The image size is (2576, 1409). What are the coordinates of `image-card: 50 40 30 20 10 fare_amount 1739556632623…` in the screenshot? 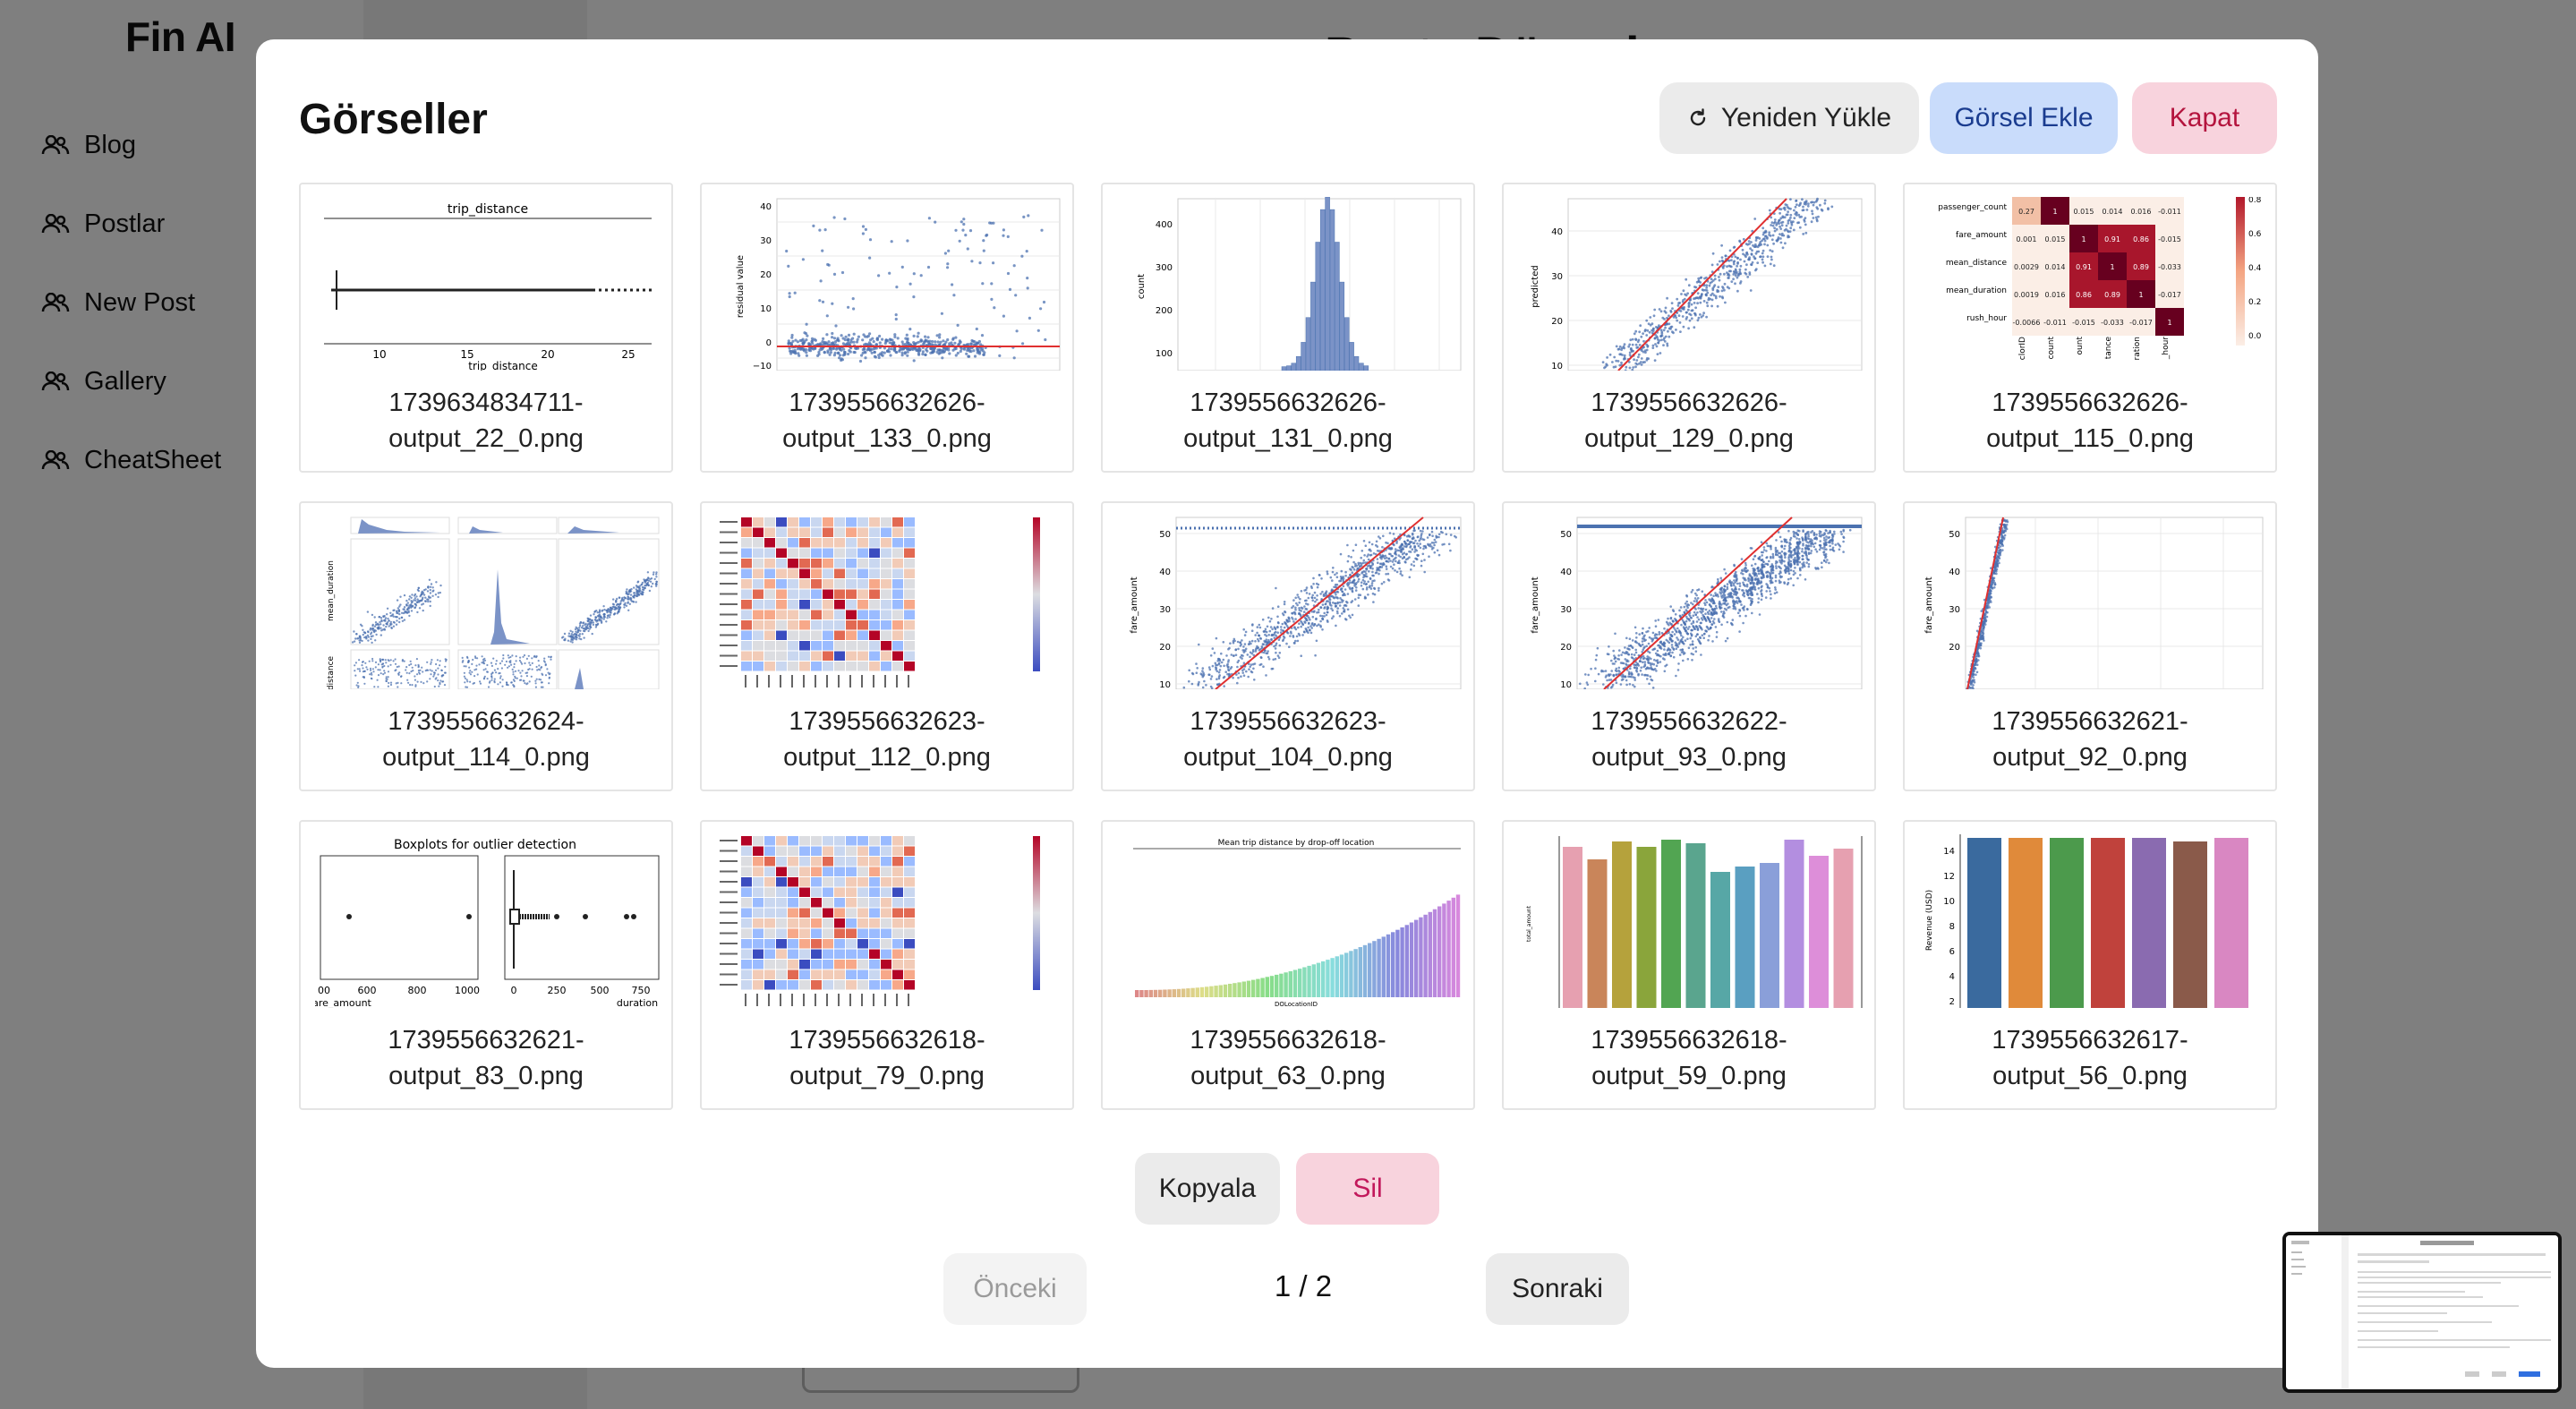 It's located at (1288, 646).